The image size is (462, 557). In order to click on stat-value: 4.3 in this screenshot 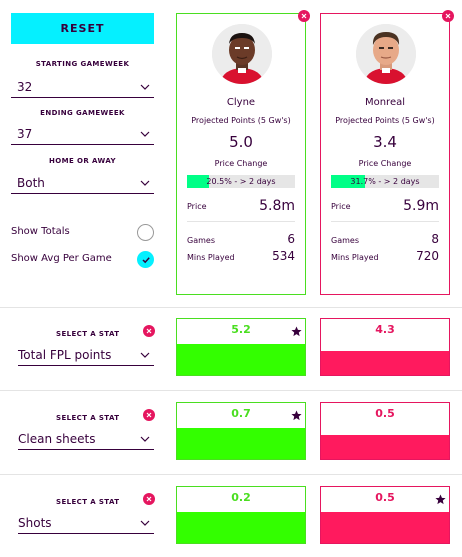, I will do `click(385, 329)`.